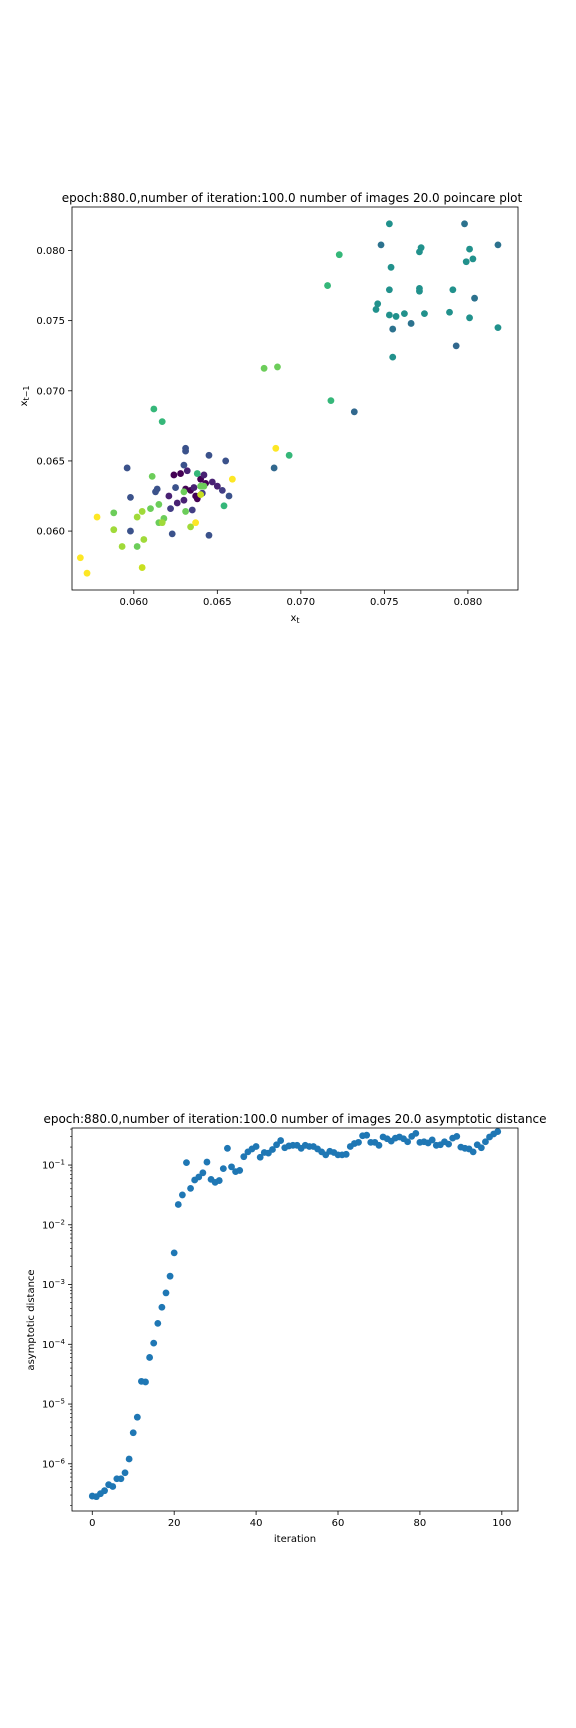  What do you see at coordinates (50, 321) in the screenshot?
I see `y-tick-label: 0.075` at bounding box center [50, 321].